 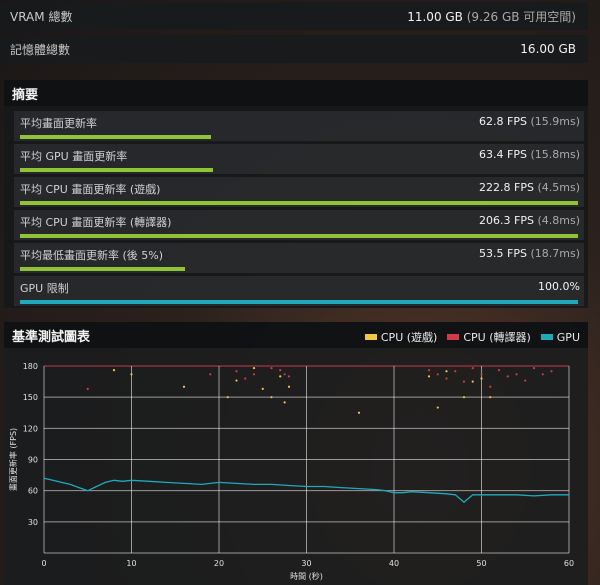 What do you see at coordinates (74, 156) in the screenshot?
I see `summary-item-label: 平均 GPU 畫面更新率` at bounding box center [74, 156].